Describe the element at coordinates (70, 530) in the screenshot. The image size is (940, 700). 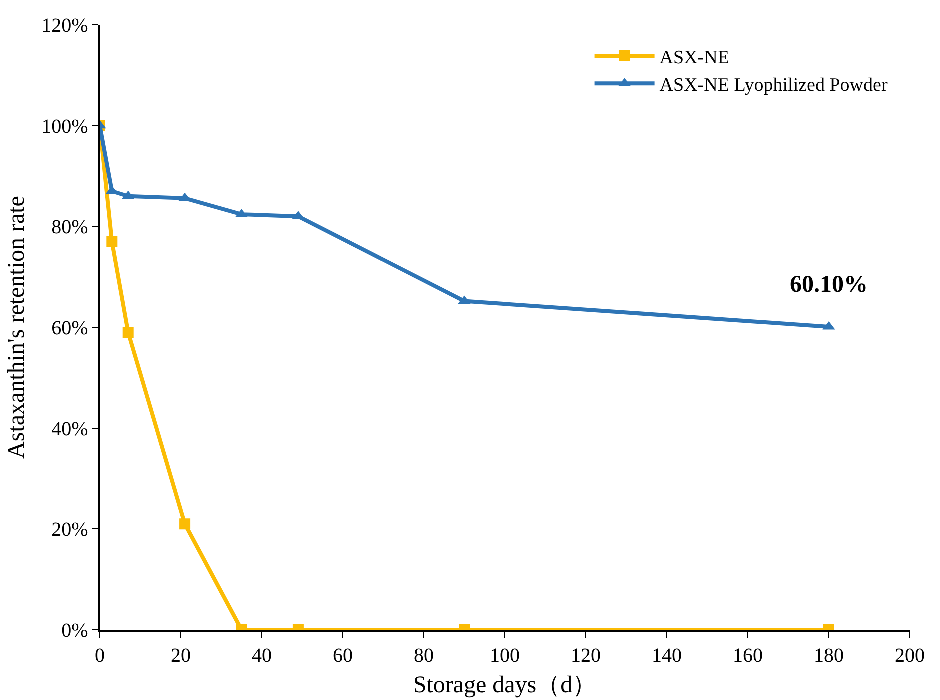
I see `y-tick-label: 20%` at that location.